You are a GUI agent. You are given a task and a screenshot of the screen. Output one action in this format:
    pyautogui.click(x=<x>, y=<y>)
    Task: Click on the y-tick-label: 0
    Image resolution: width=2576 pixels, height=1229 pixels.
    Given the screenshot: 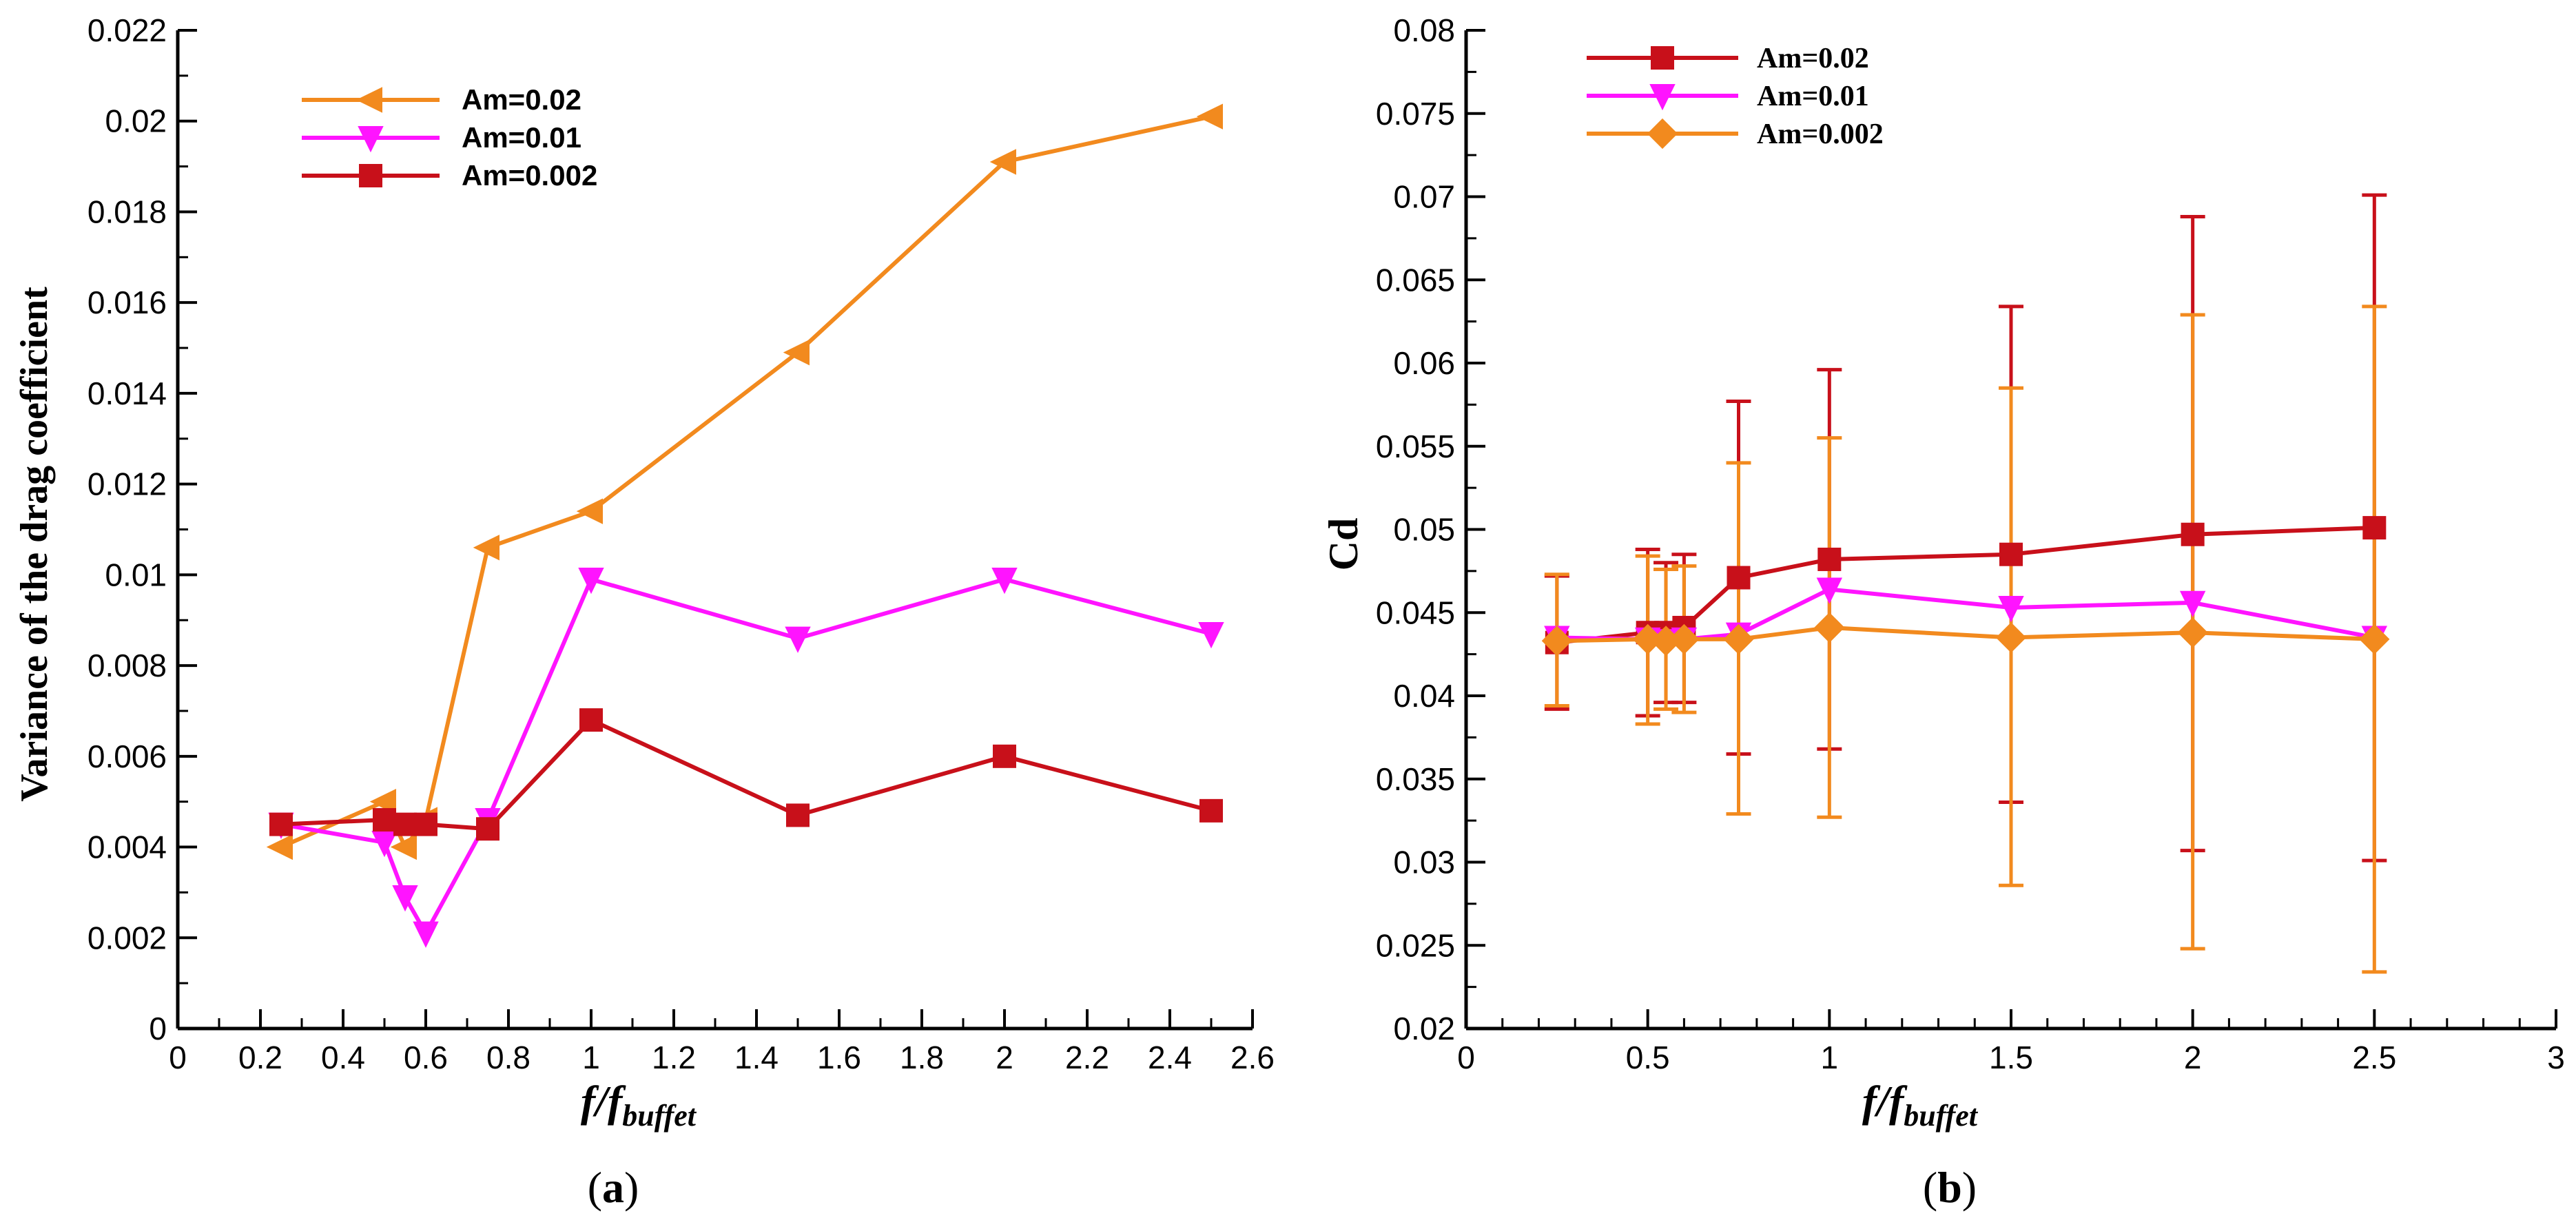 What is the action you would take?
    pyautogui.click(x=158, y=1028)
    